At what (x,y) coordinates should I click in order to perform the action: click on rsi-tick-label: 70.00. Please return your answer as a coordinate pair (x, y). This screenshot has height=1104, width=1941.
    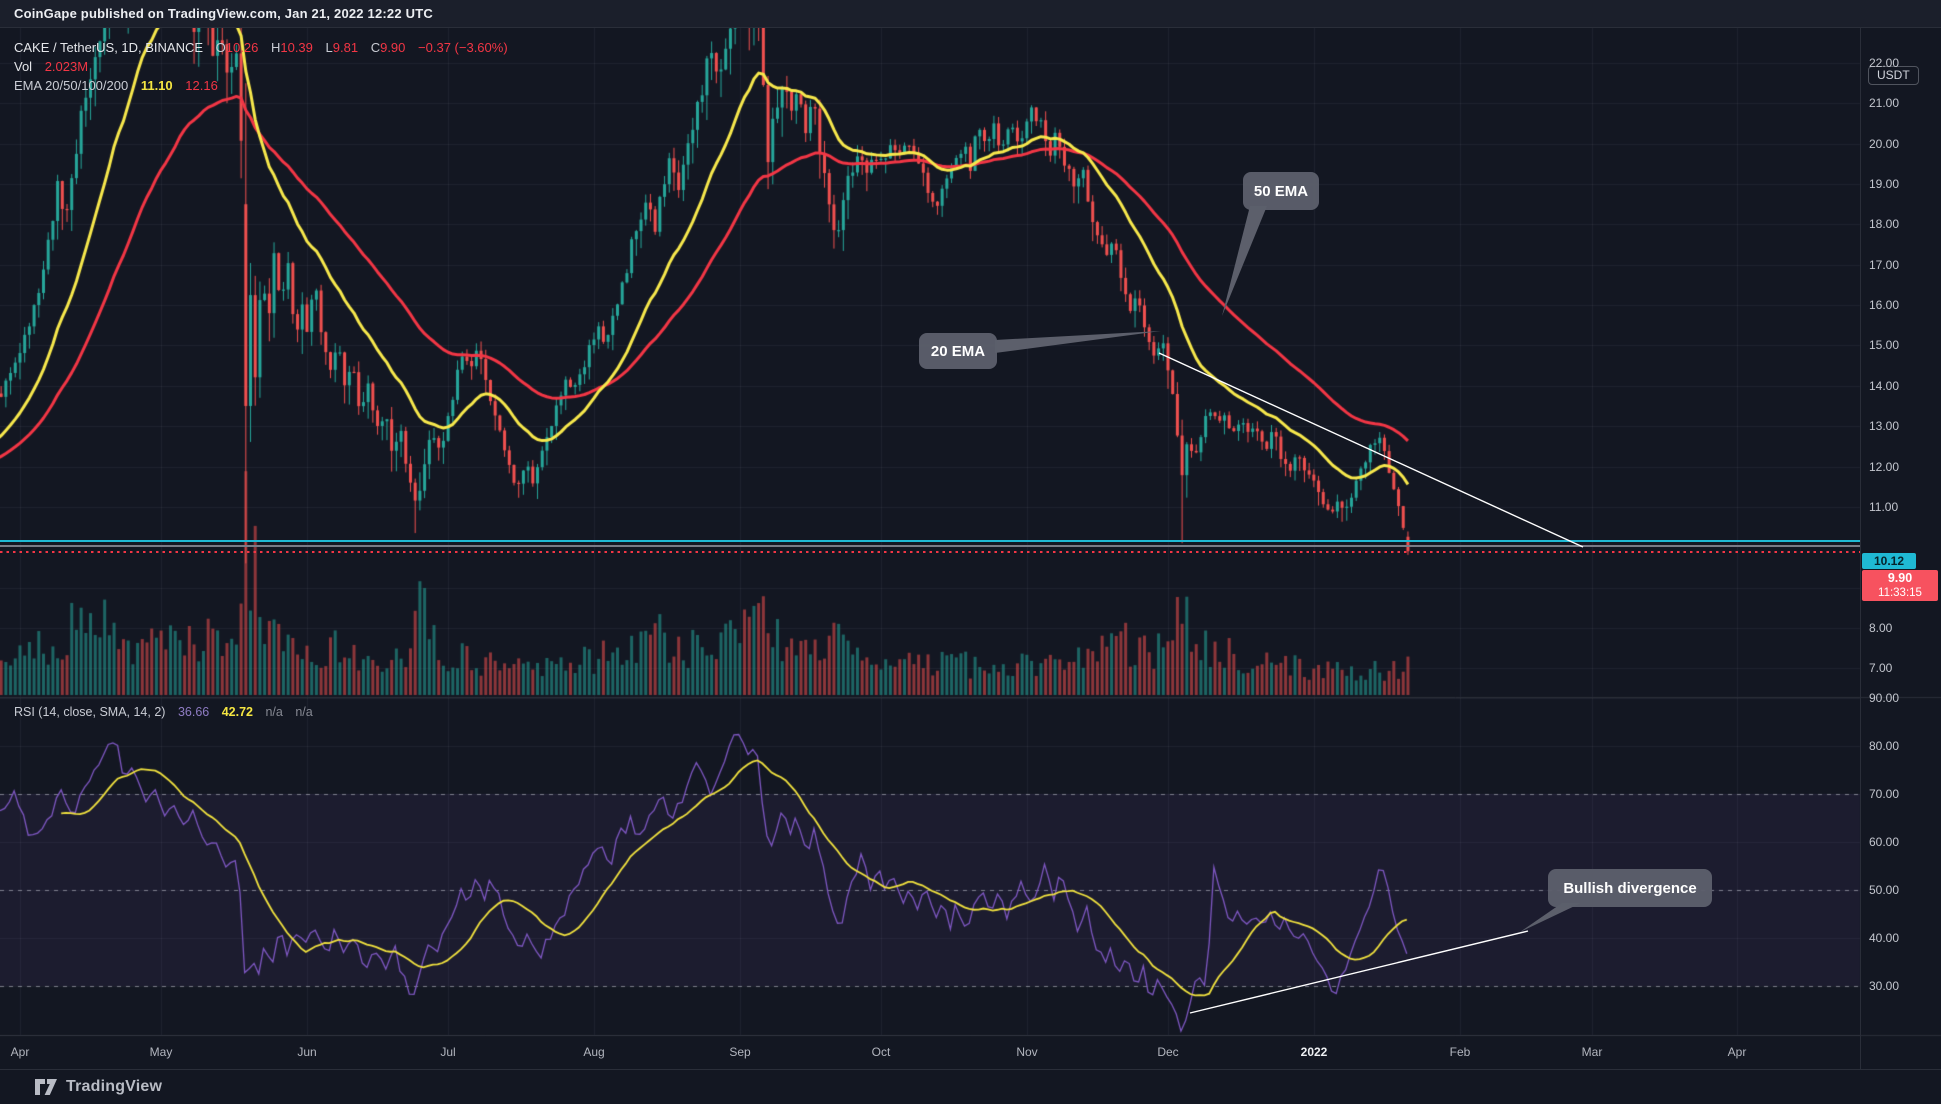
    Looking at the image, I should click on (1884, 794).